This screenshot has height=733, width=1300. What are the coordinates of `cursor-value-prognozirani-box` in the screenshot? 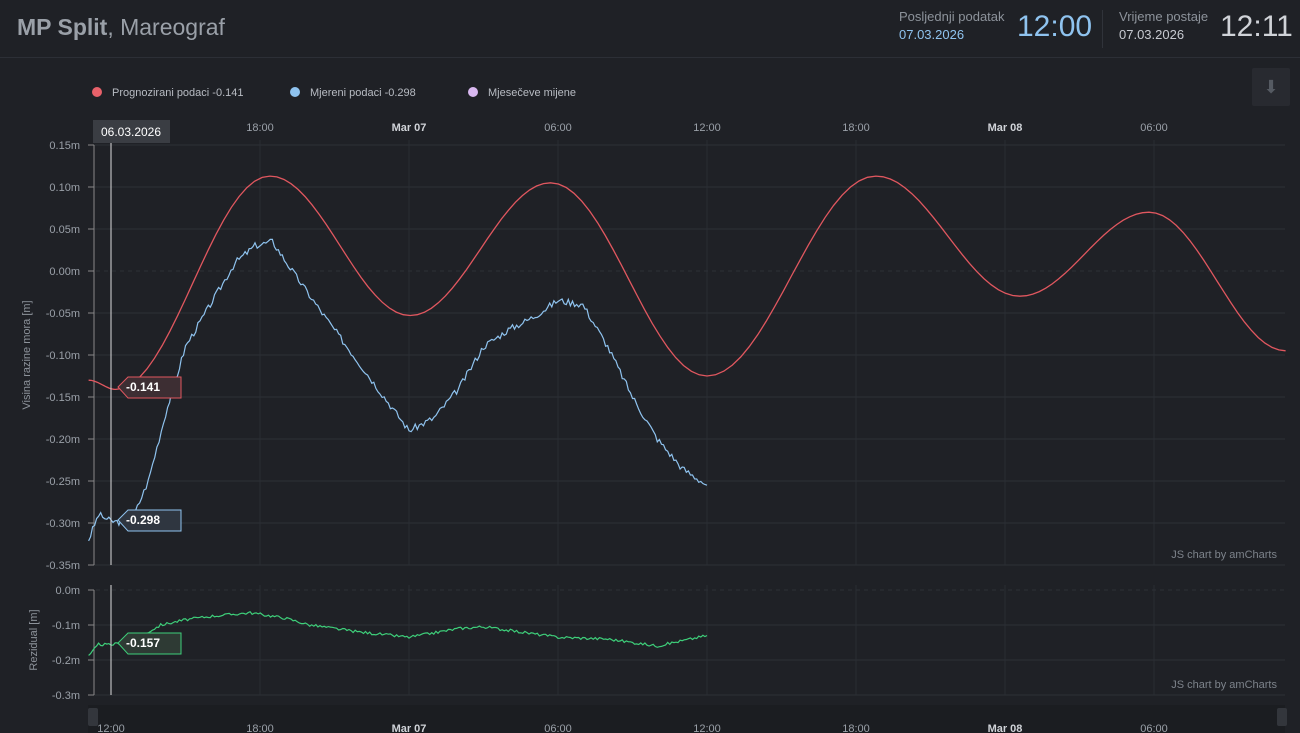 It's located at (149, 387).